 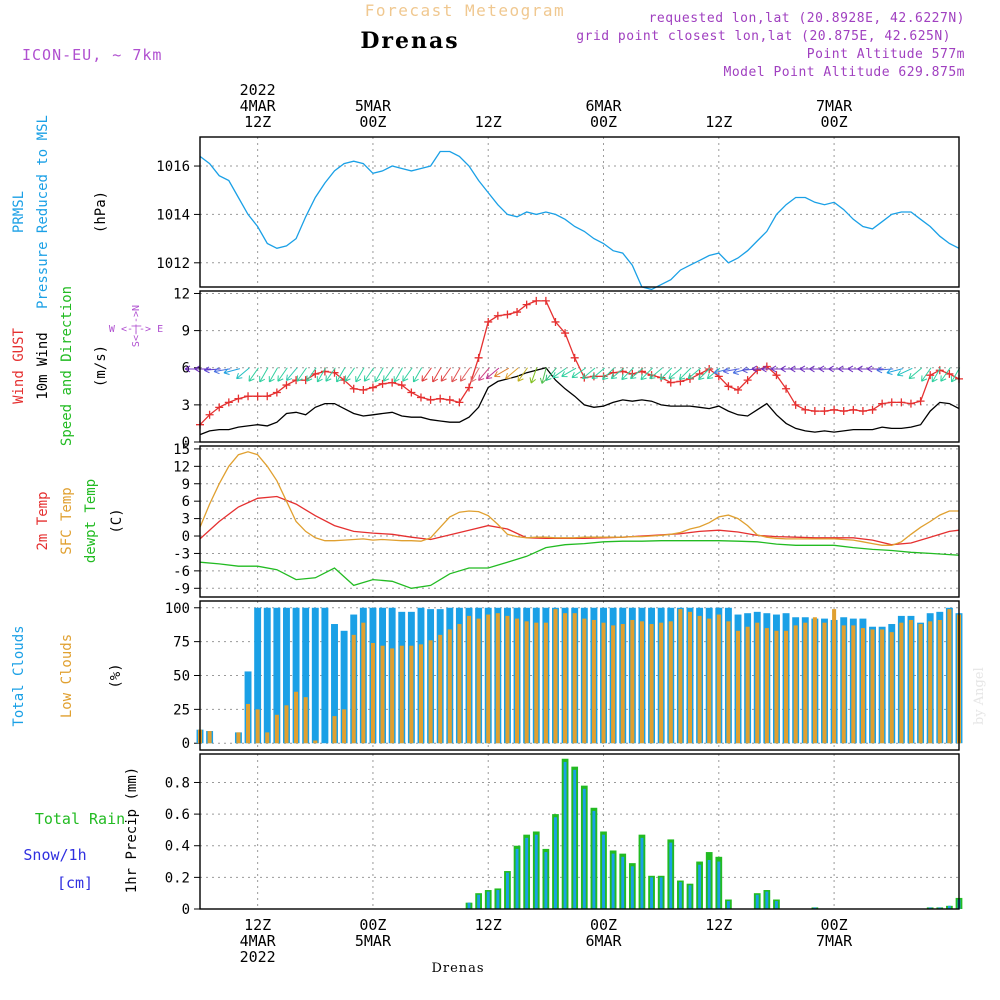 What do you see at coordinates (258, 957) in the screenshot?
I see `time-label: 2022` at bounding box center [258, 957].